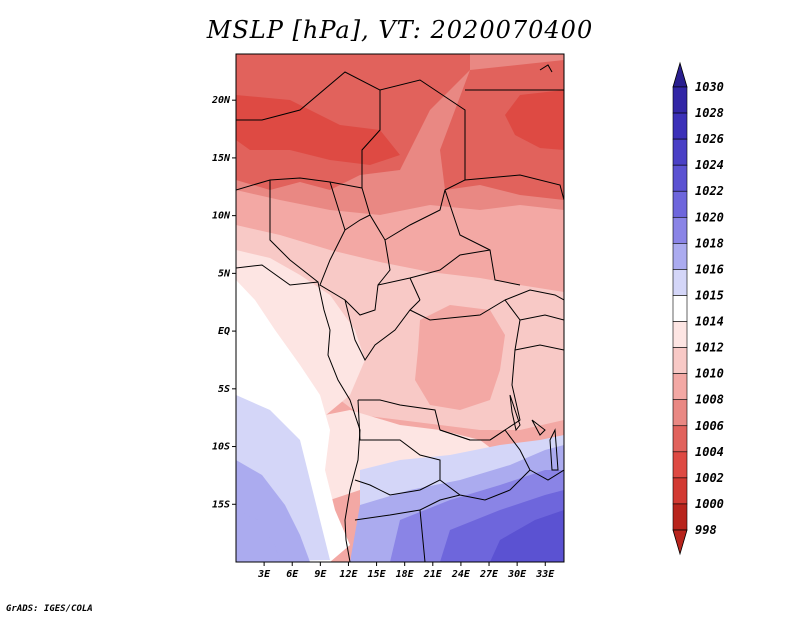 The height and width of the screenshot is (618, 800). Describe the element at coordinates (221, 158) in the screenshot. I see `lat-tick-label: 15N` at that location.